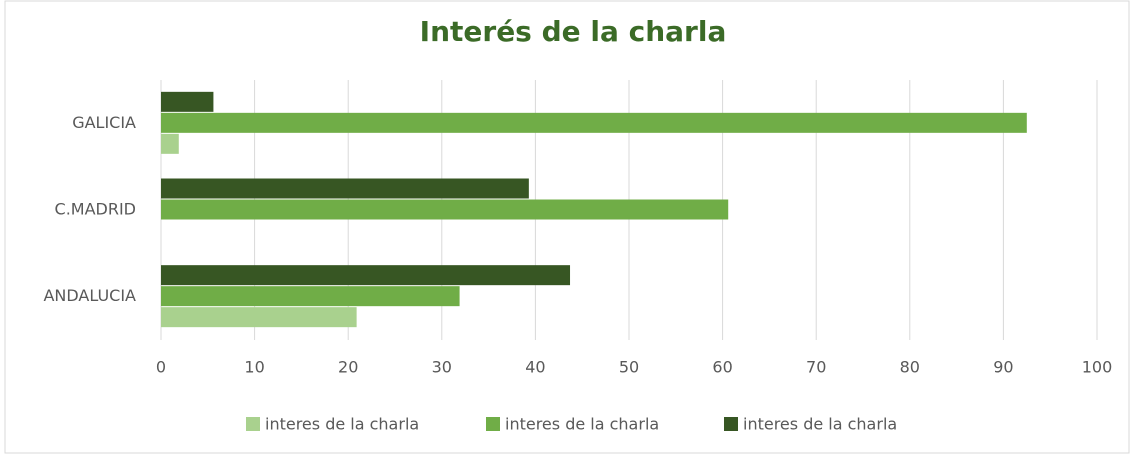  What do you see at coordinates (1097, 367) in the screenshot?
I see `x-tick-label: 100` at bounding box center [1097, 367].